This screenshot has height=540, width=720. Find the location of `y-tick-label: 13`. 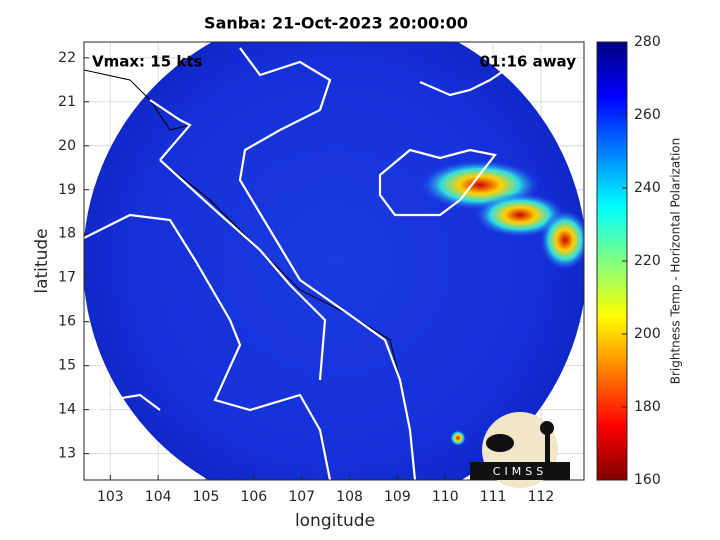

y-tick-label: 13 is located at coordinates (67, 454).